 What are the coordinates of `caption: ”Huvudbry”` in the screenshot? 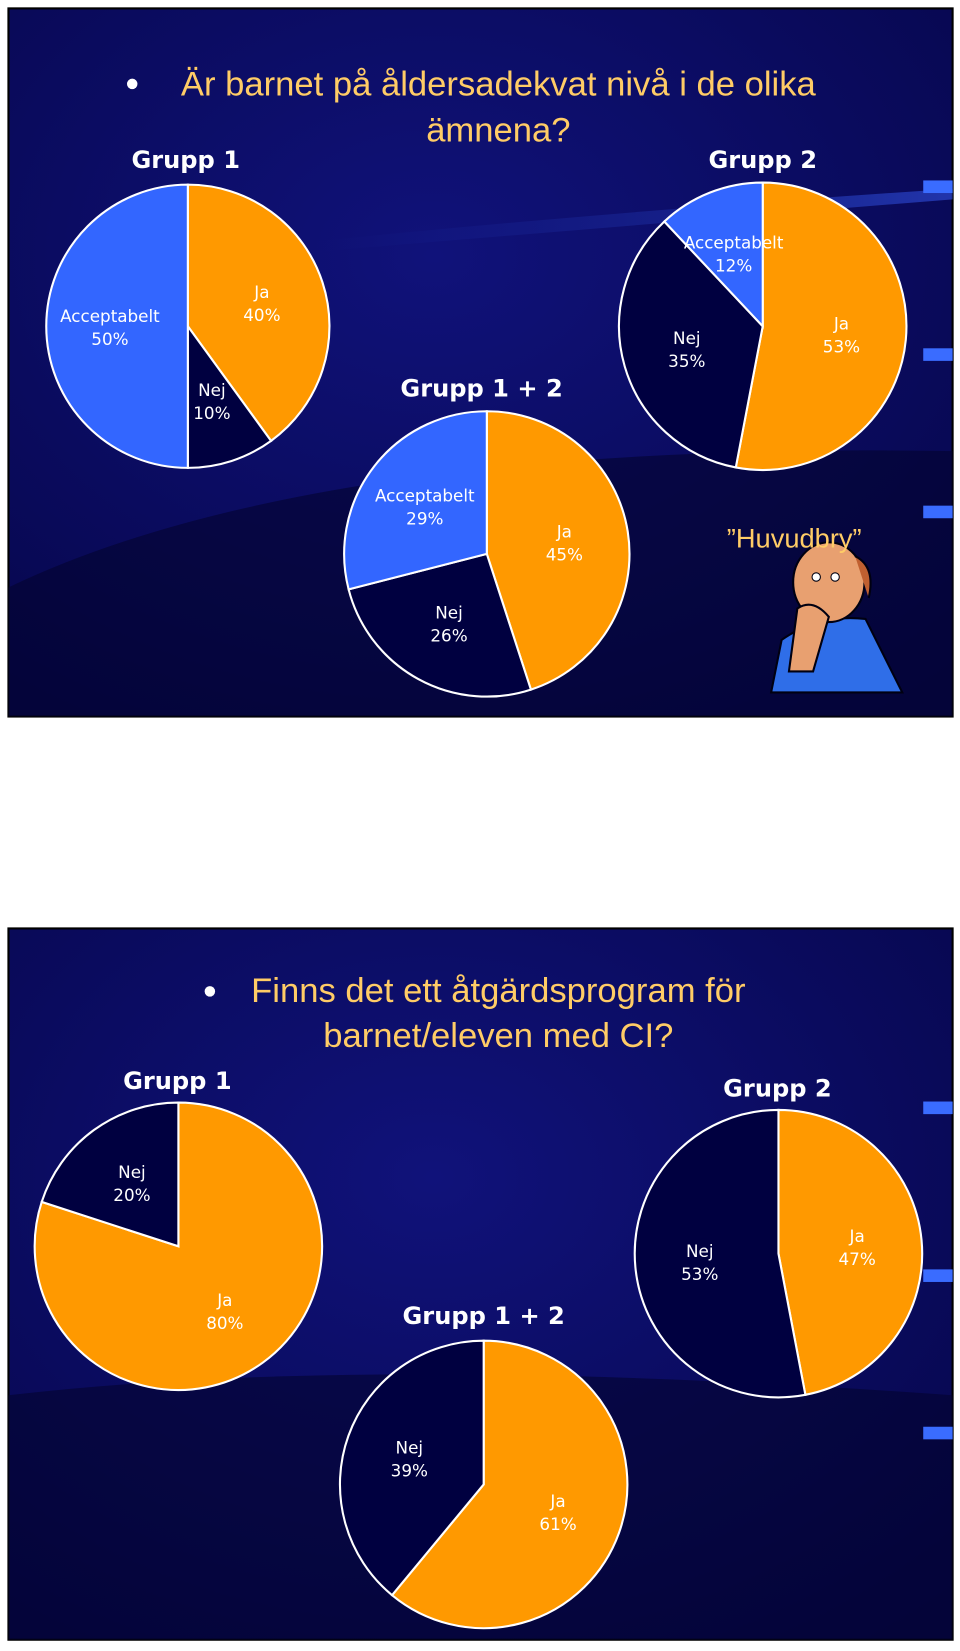 It's located at (794, 538).